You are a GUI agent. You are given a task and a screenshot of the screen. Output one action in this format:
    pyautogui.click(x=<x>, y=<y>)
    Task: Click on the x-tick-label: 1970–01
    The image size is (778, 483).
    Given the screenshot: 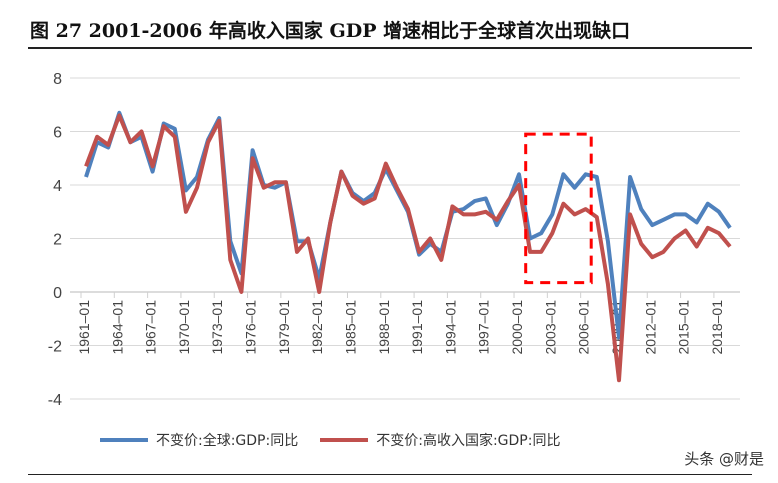 What is the action you would take?
    pyautogui.click(x=184, y=327)
    